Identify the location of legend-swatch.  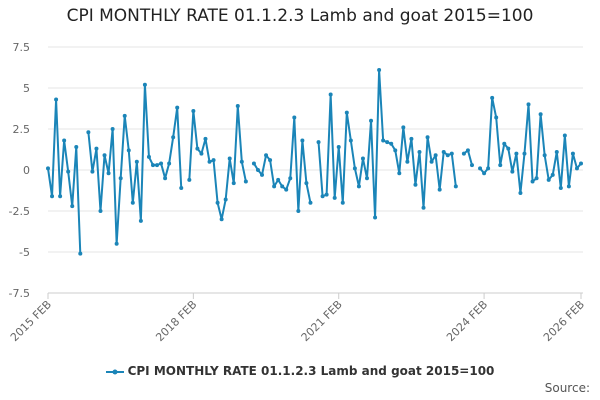
(114, 371).